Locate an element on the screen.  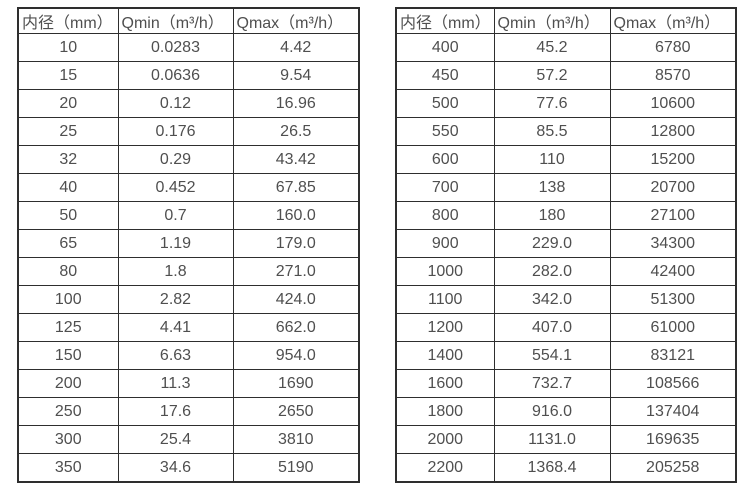
cell-qmin: 11.3 is located at coordinates (175, 384).